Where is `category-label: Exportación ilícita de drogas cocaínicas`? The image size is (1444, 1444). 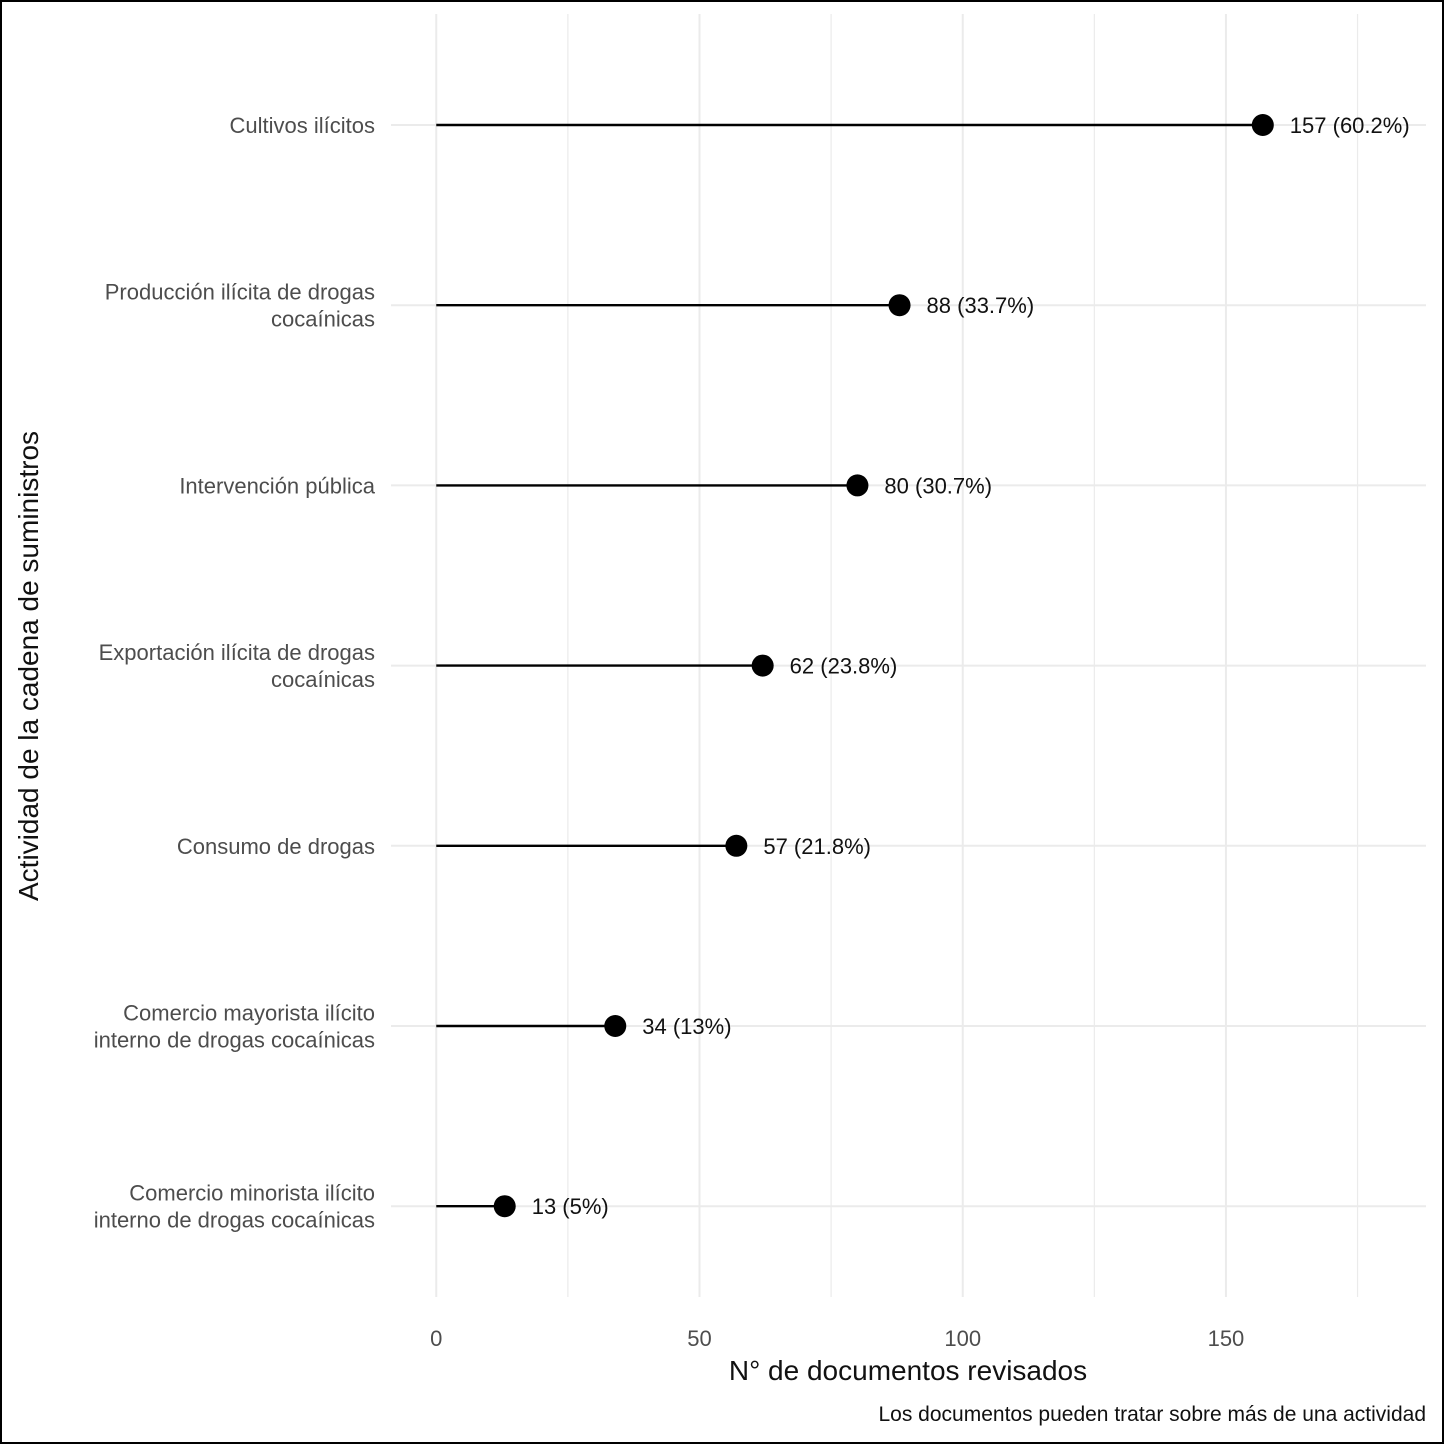 category-label: Exportación ilícita de drogas cocaínicas is located at coordinates (237, 666).